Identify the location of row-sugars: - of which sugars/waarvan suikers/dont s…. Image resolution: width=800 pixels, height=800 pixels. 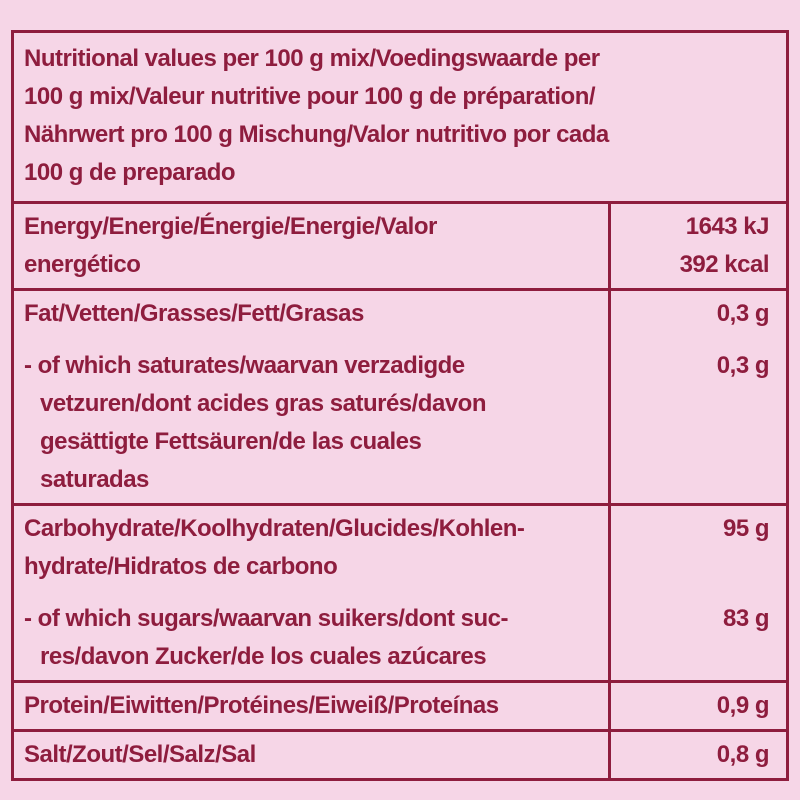
(400, 635).